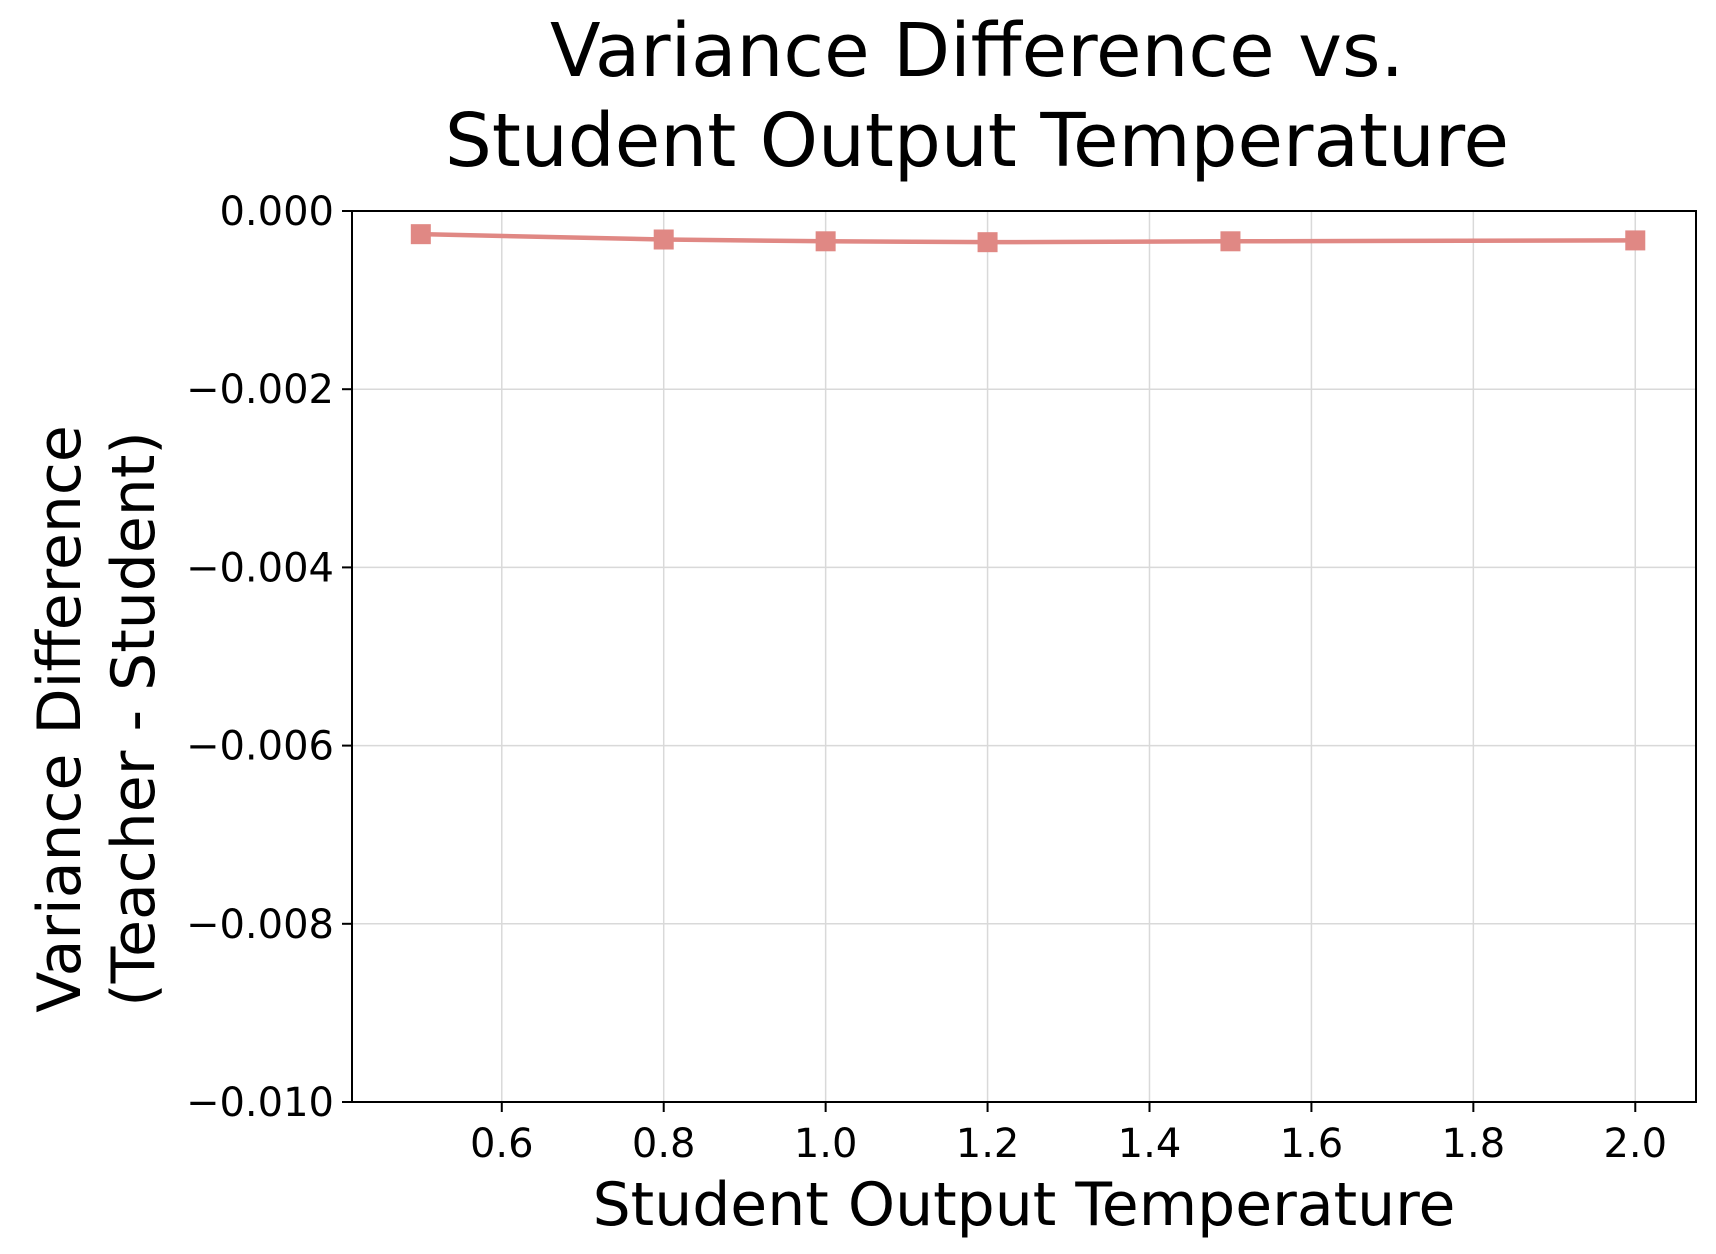 This screenshot has height=1254, width=1716. I want to click on y-tick-label: 0.000, so click(276, 212).